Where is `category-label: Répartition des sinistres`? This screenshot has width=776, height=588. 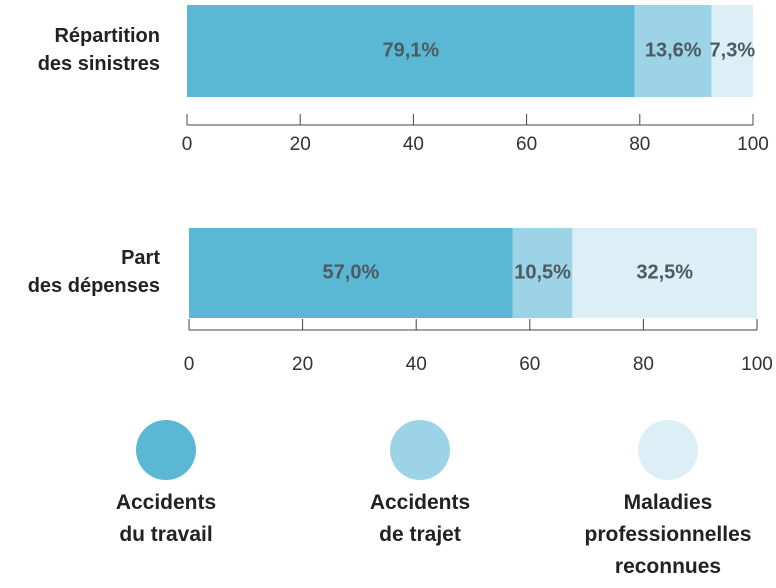 category-label: Répartition des sinistres is located at coordinates (99, 50).